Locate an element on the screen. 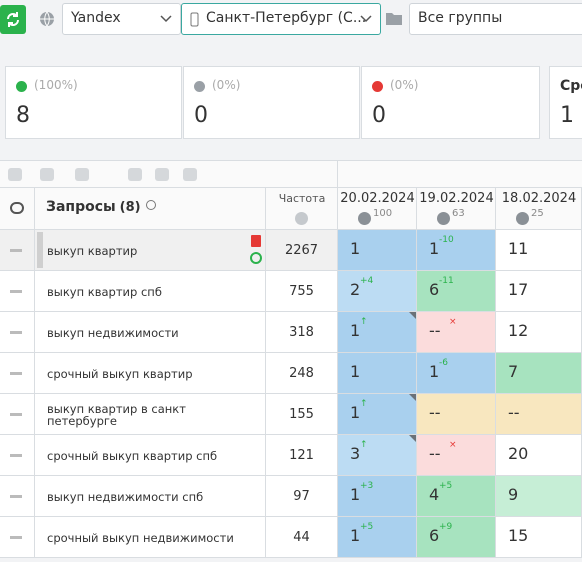 The image size is (582, 562). query-text: срочный выкуп квартир is located at coordinates (120, 373).